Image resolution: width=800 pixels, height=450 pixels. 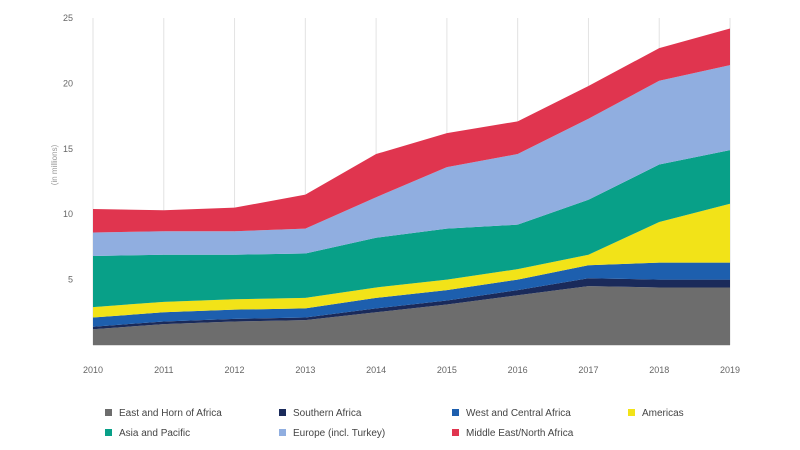 I want to click on x-axis: 2010 2011 2012 2013 2014 2015 2016 2017 2018 2019, so click(x=411, y=370).